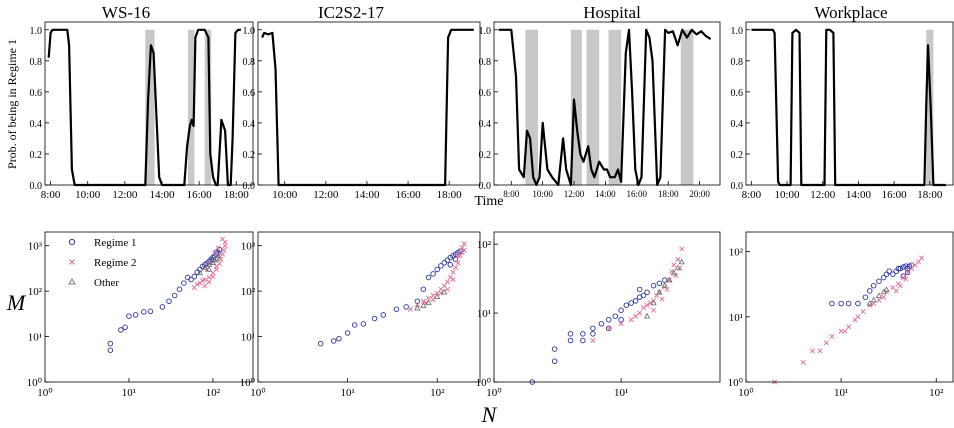 Image resolution: width=954 pixels, height=428 pixels. I want to click on top-y-axis-label: Prob. of being in Regime 1, so click(12, 104).